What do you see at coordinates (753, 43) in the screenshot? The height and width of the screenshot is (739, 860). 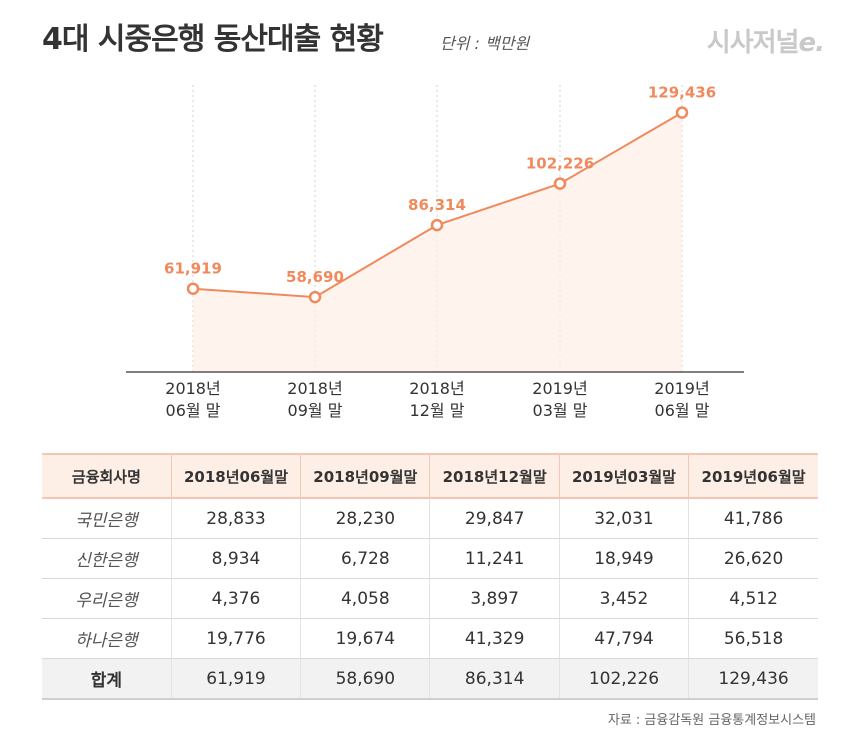 I see `logo-text: 시사저널` at bounding box center [753, 43].